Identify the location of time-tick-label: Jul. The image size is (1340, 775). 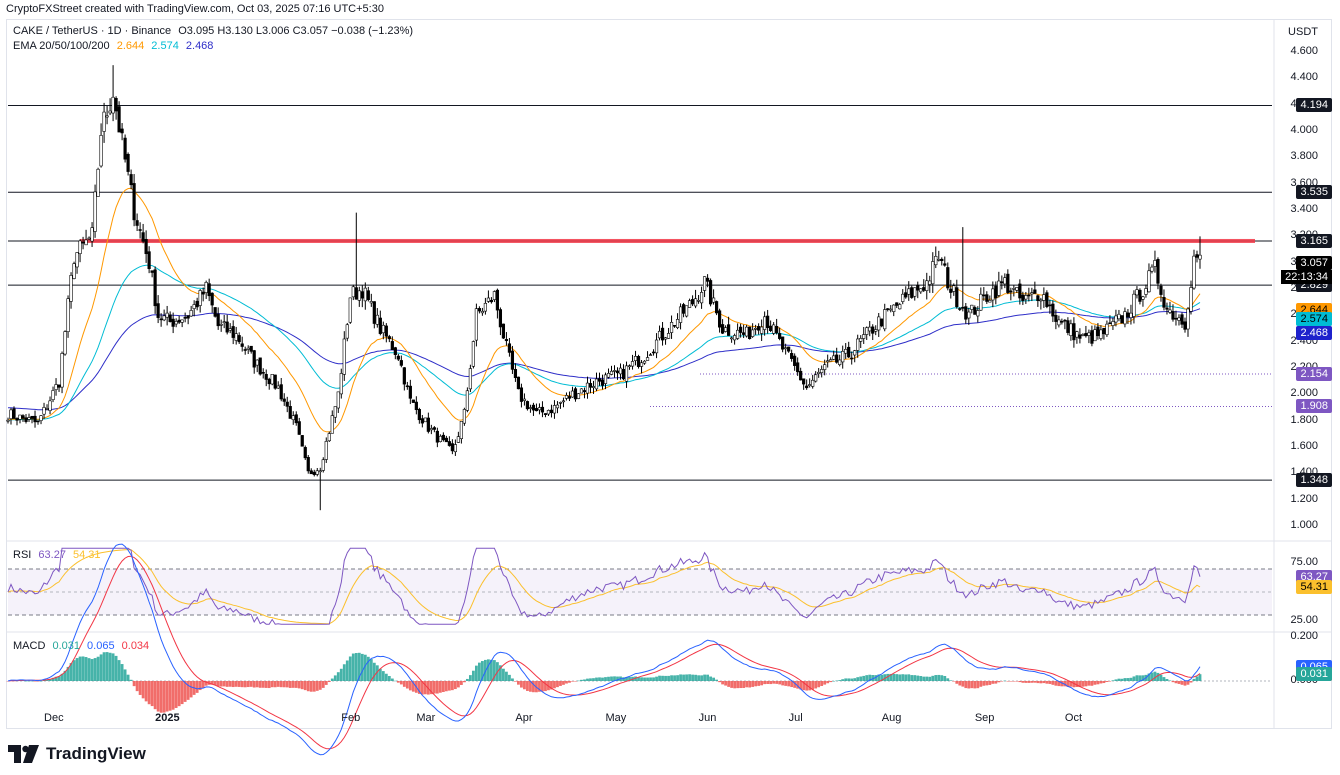
(795, 718).